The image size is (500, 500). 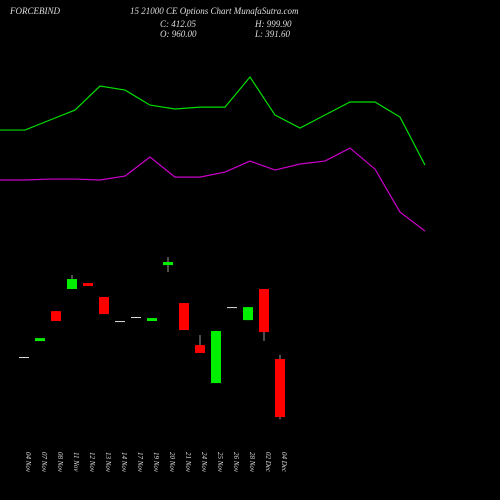 I want to click on low-label: L: 391.60, so click(x=272, y=34).